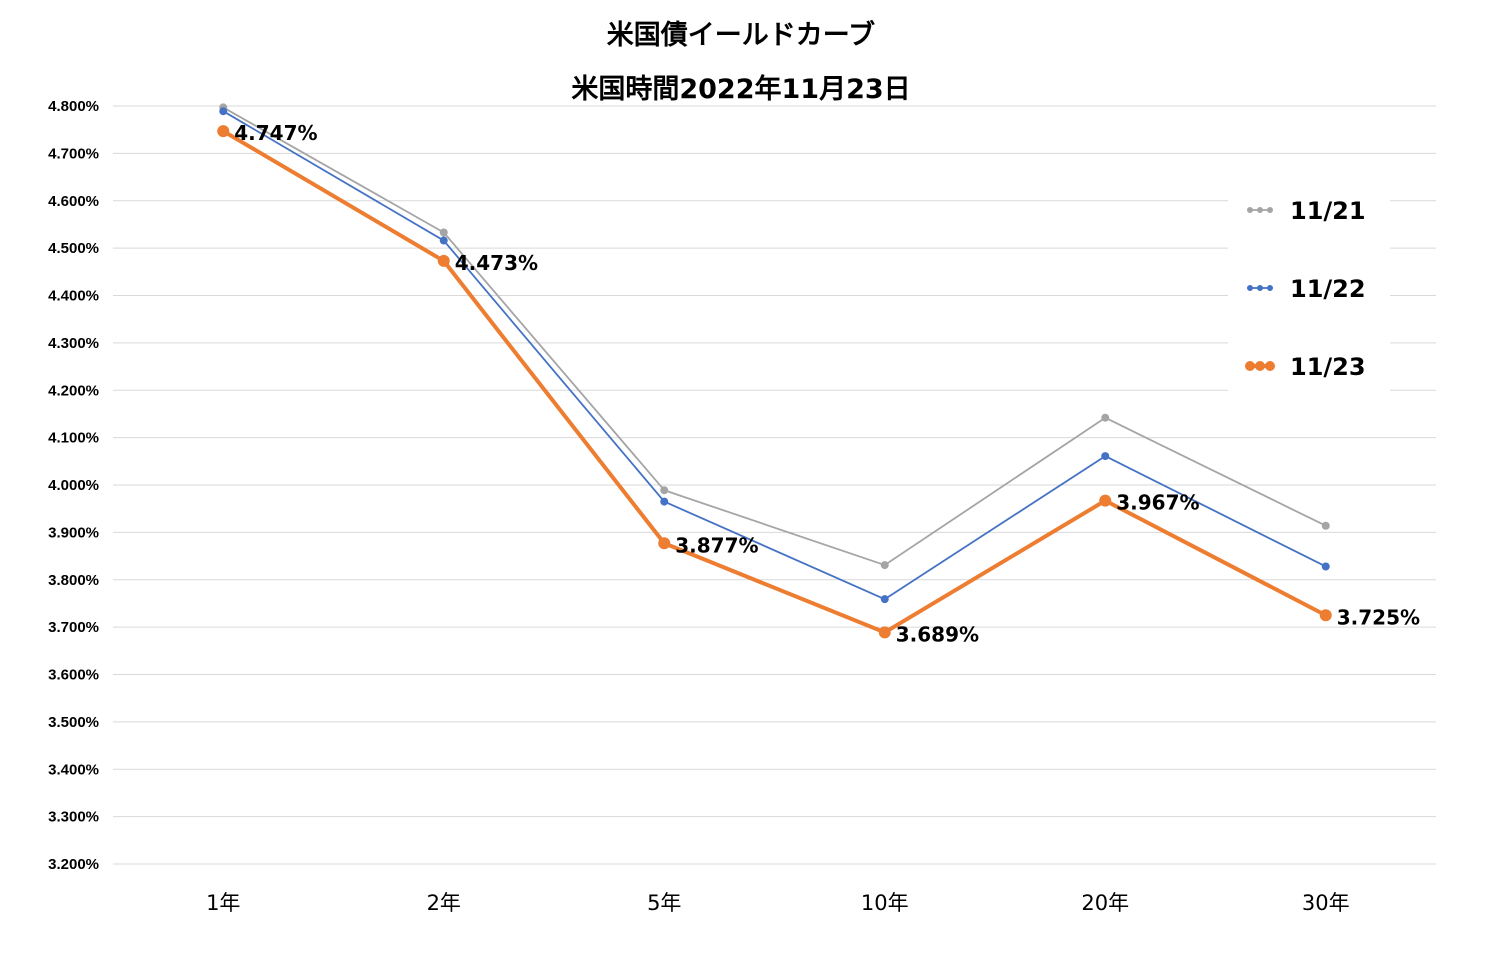 This screenshot has height=964, width=1486. What do you see at coordinates (1328, 367) in the screenshot?
I see `legend-label: 11/23` at bounding box center [1328, 367].